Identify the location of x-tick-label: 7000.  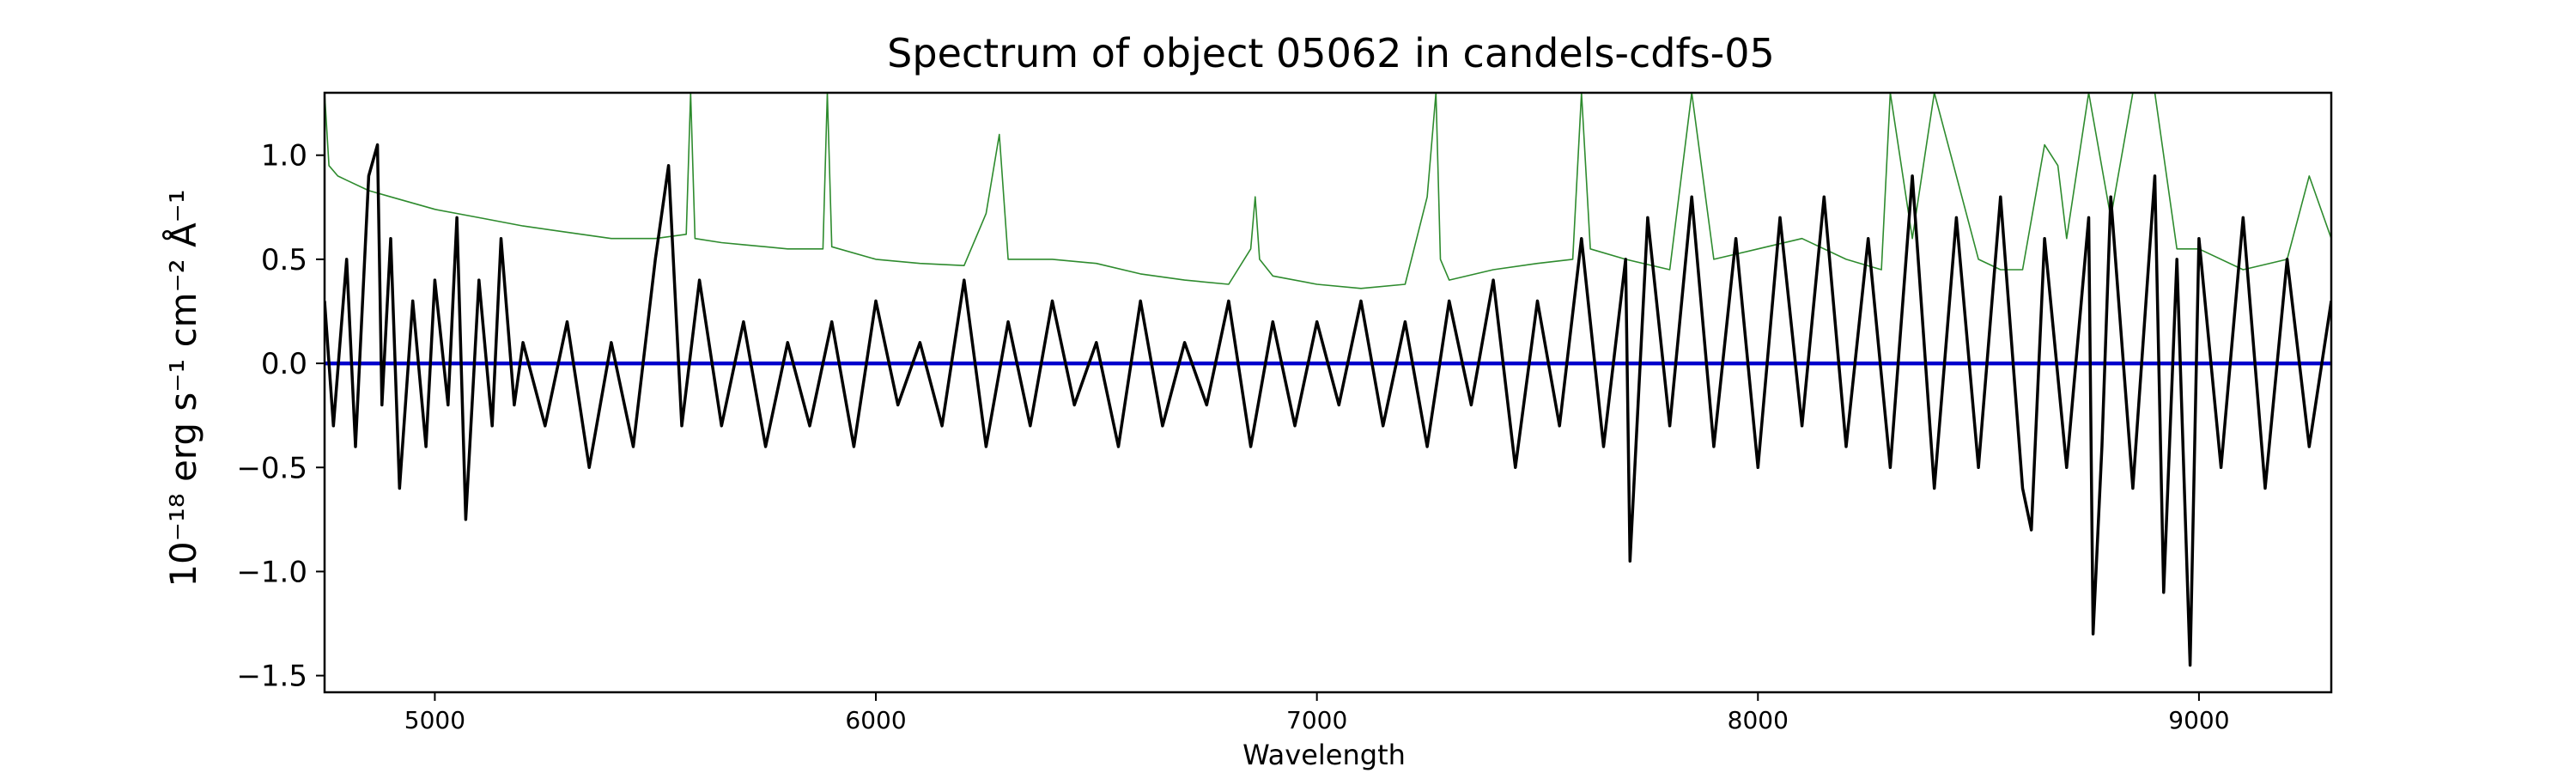
(1316, 720).